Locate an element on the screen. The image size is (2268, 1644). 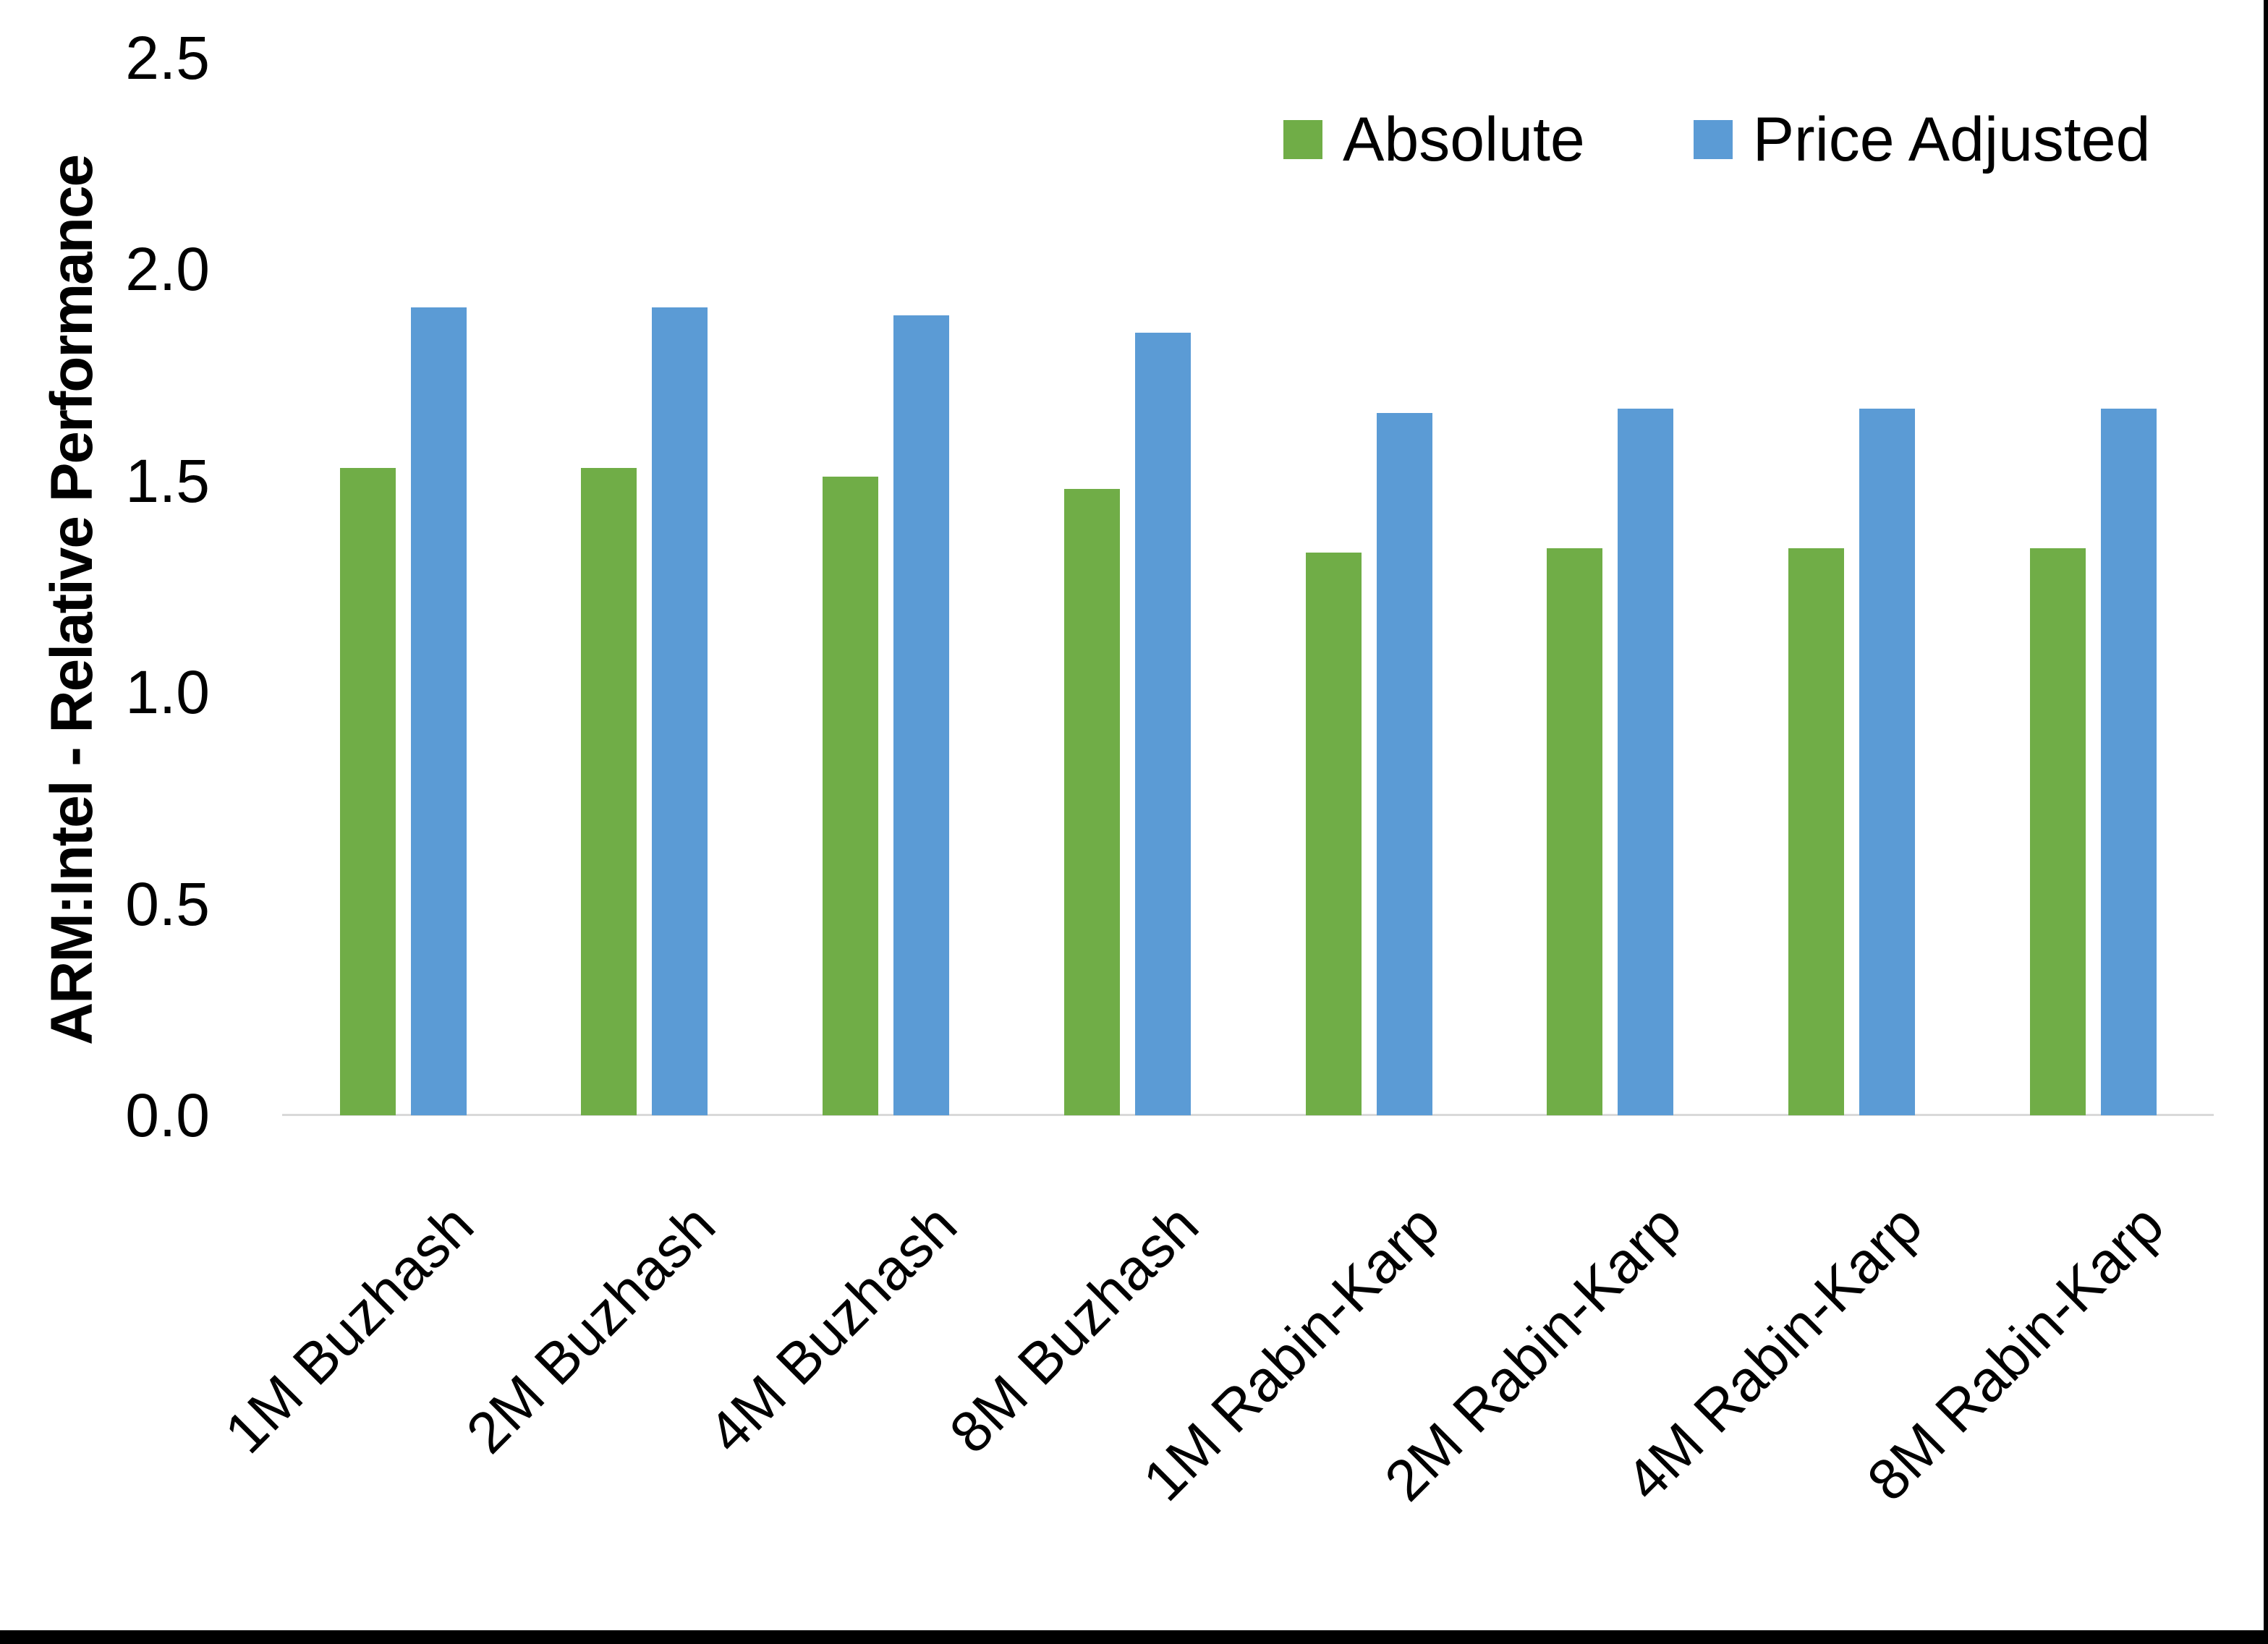
legend-label-absolute: Absolute is located at coordinates (1464, 139).